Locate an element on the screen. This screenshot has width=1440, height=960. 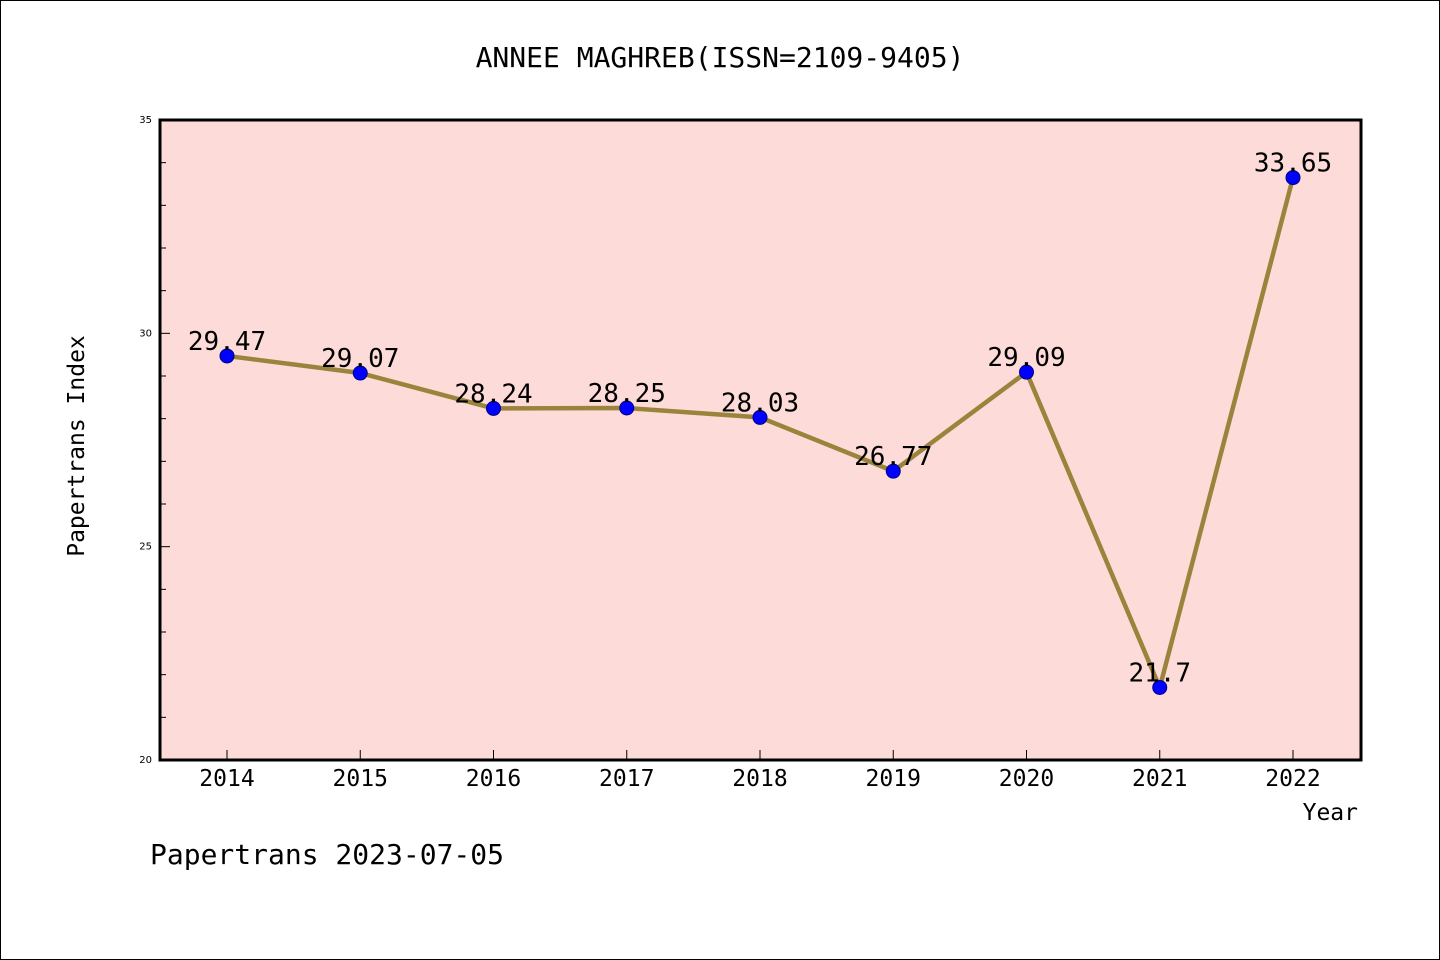
data-label: 29.47 is located at coordinates (227, 342).